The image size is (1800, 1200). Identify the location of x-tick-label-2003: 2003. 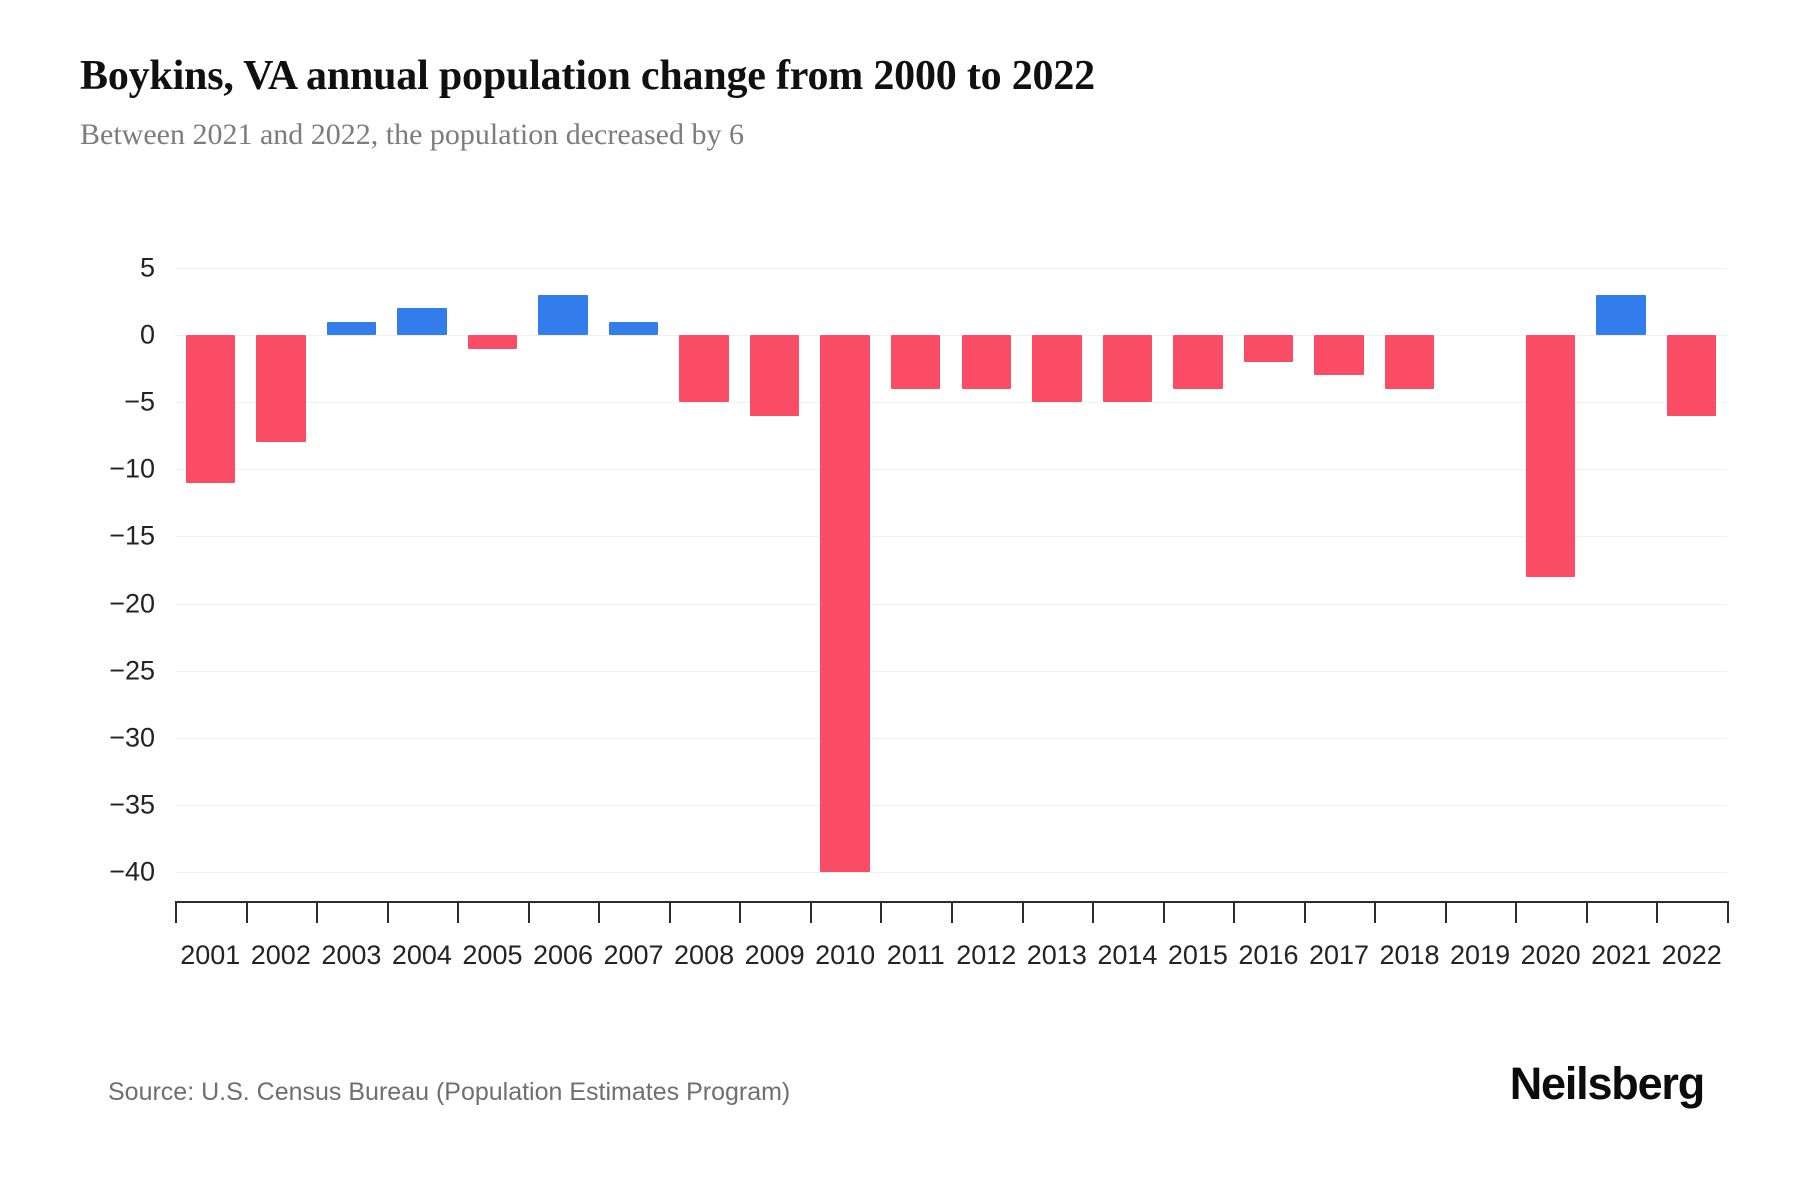
(351, 955).